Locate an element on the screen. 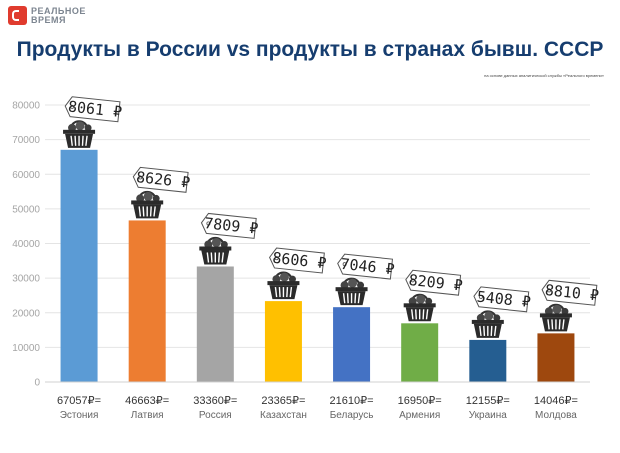 This screenshot has width=620, height=453. price-tag-icon: 7046 ₽ is located at coordinates (366, 266).